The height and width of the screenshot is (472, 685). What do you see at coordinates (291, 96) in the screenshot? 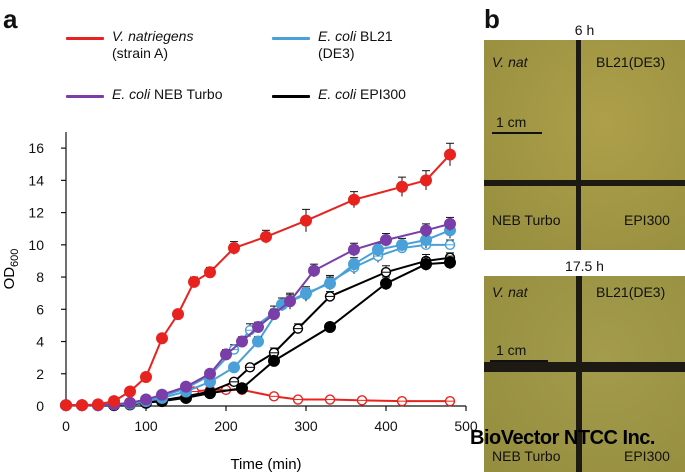
I see `legend-swatch-black` at bounding box center [291, 96].